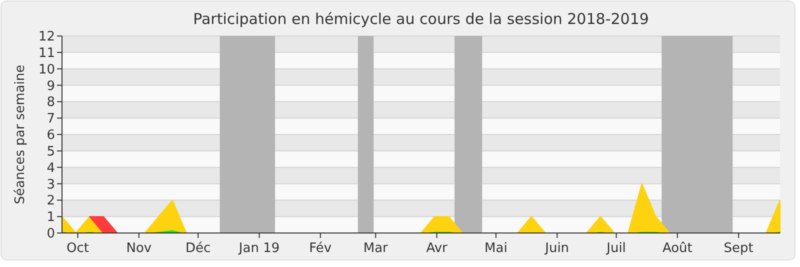 The width and height of the screenshot is (800, 267). I want to click on y-tick-label: 12, so click(46, 37).